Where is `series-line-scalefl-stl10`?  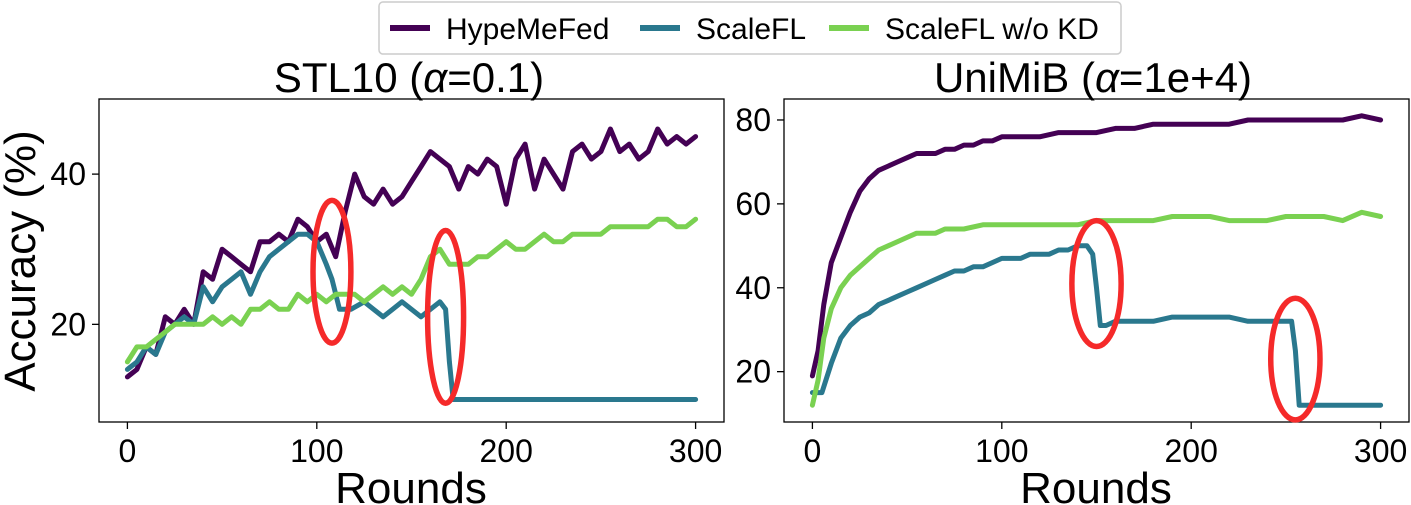 series-line-scalefl-stl10 is located at coordinates (411, 316).